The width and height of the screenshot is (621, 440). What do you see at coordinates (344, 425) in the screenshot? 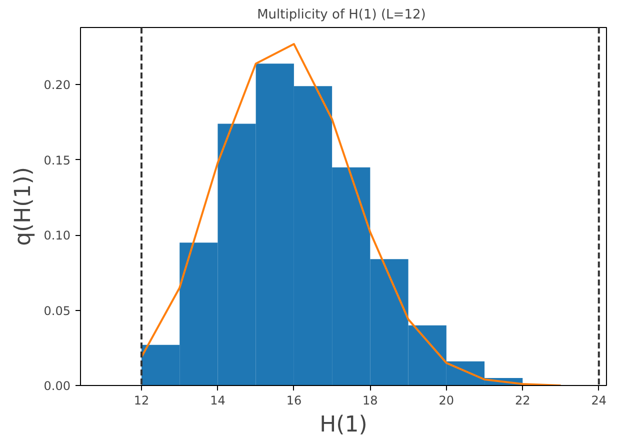
I see `x-axis-title: H(1)` at bounding box center [344, 425].